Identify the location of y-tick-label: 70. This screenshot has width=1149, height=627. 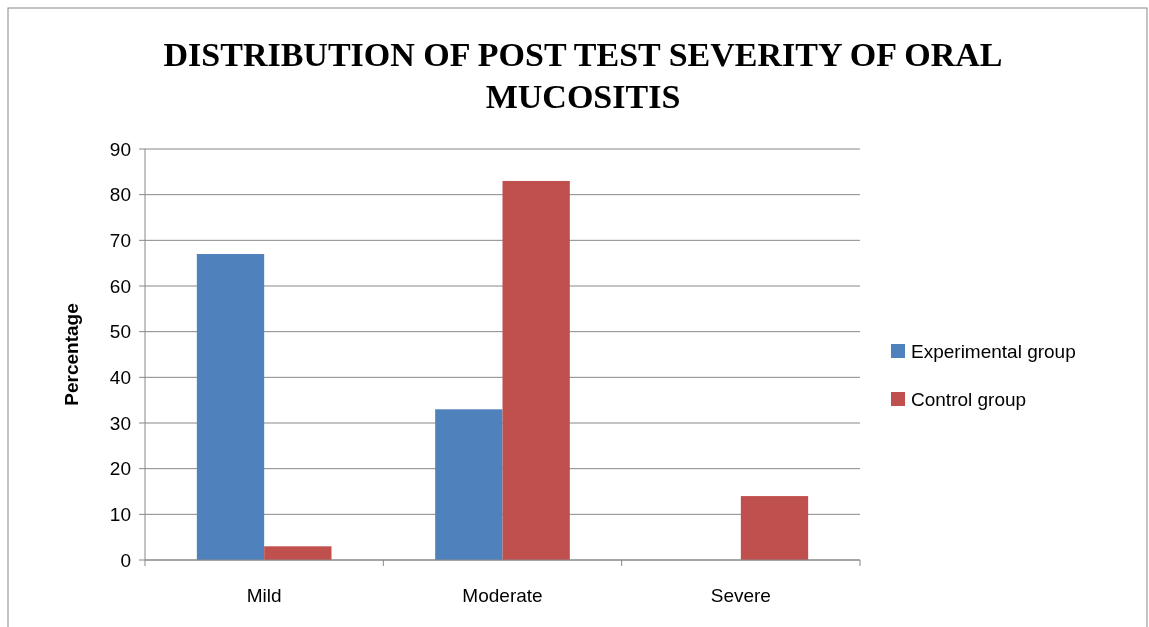
(120, 240).